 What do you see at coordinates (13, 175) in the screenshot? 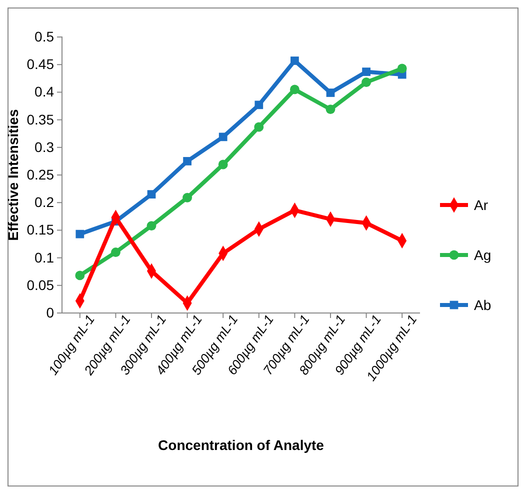
I see `y-axis-title: Effective Intensities` at bounding box center [13, 175].